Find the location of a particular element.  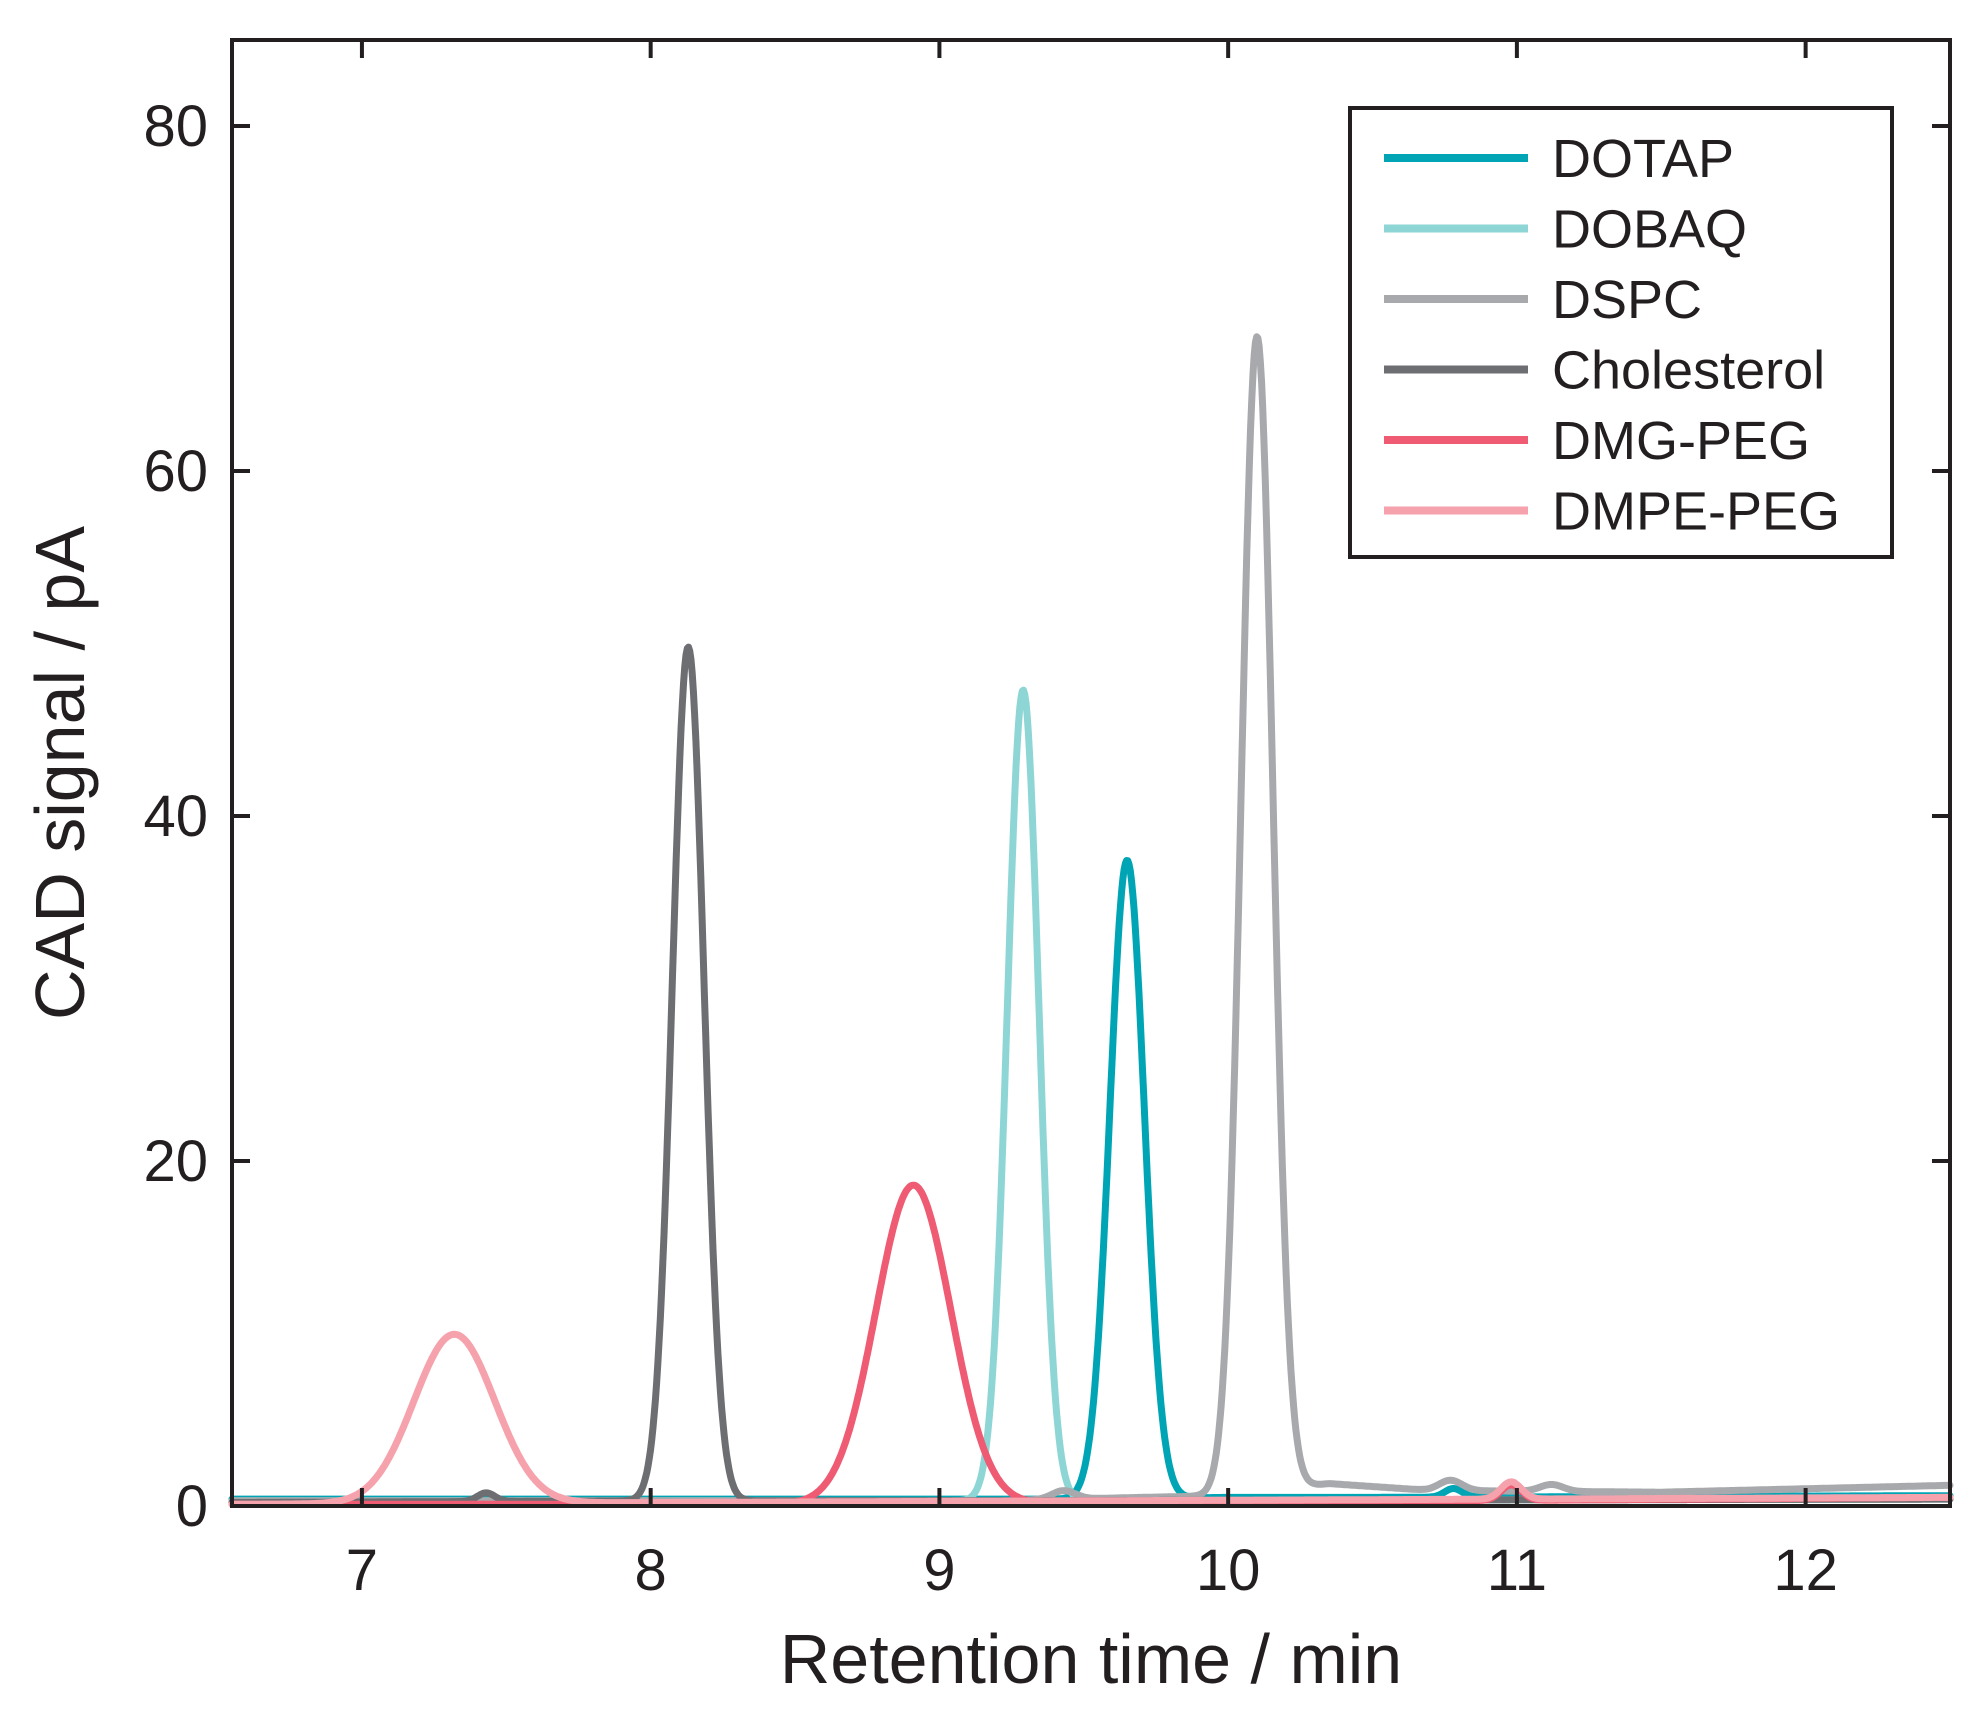

legend-label: DOTAP is located at coordinates (1643, 159).